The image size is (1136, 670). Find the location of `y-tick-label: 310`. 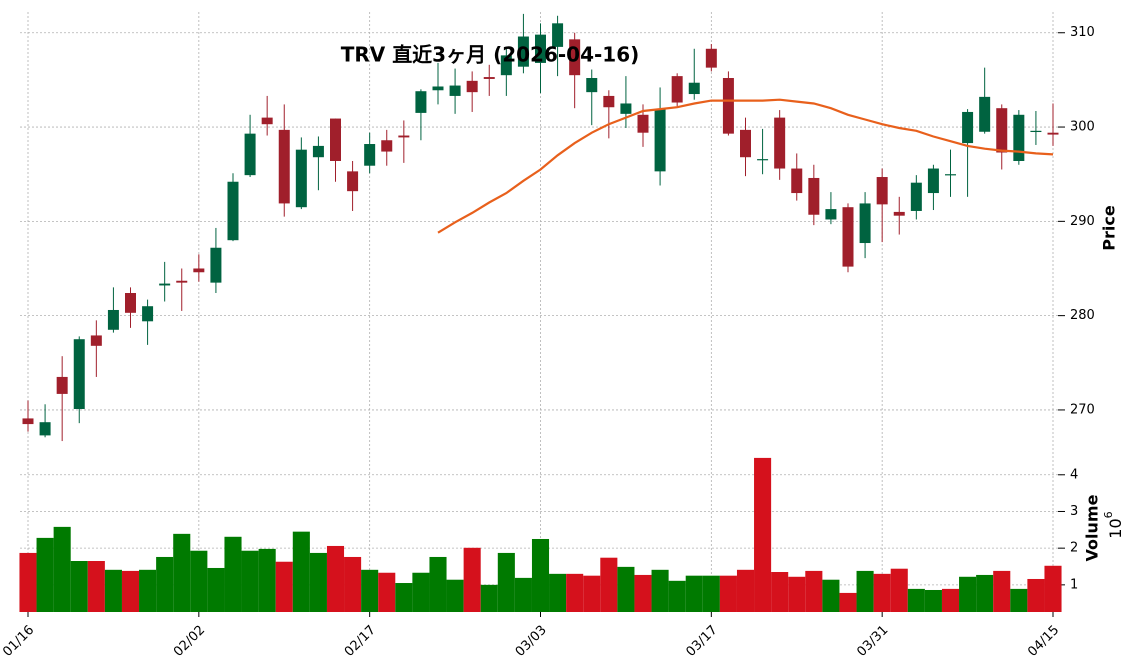

y-tick-label: 310 is located at coordinates (1082, 32).